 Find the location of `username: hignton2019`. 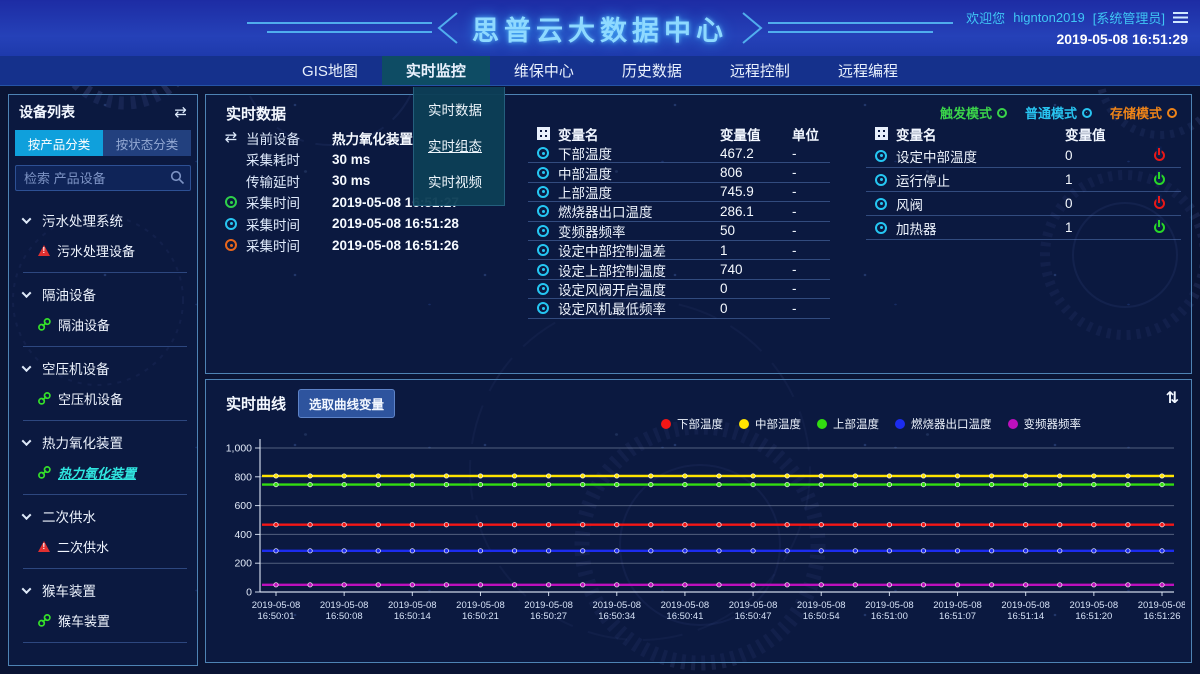

username: hignton2019 is located at coordinates (1049, 17).